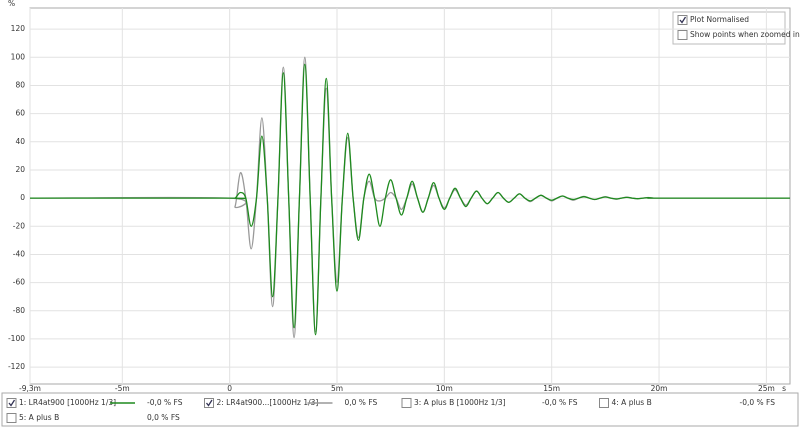  I want to click on x-tick-label: 25m, so click(766, 388).